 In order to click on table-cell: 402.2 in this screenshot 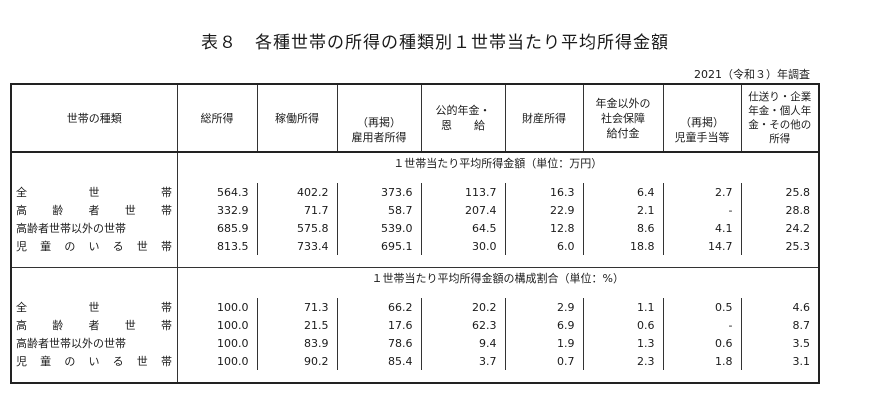, I will do `click(296, 192)`.